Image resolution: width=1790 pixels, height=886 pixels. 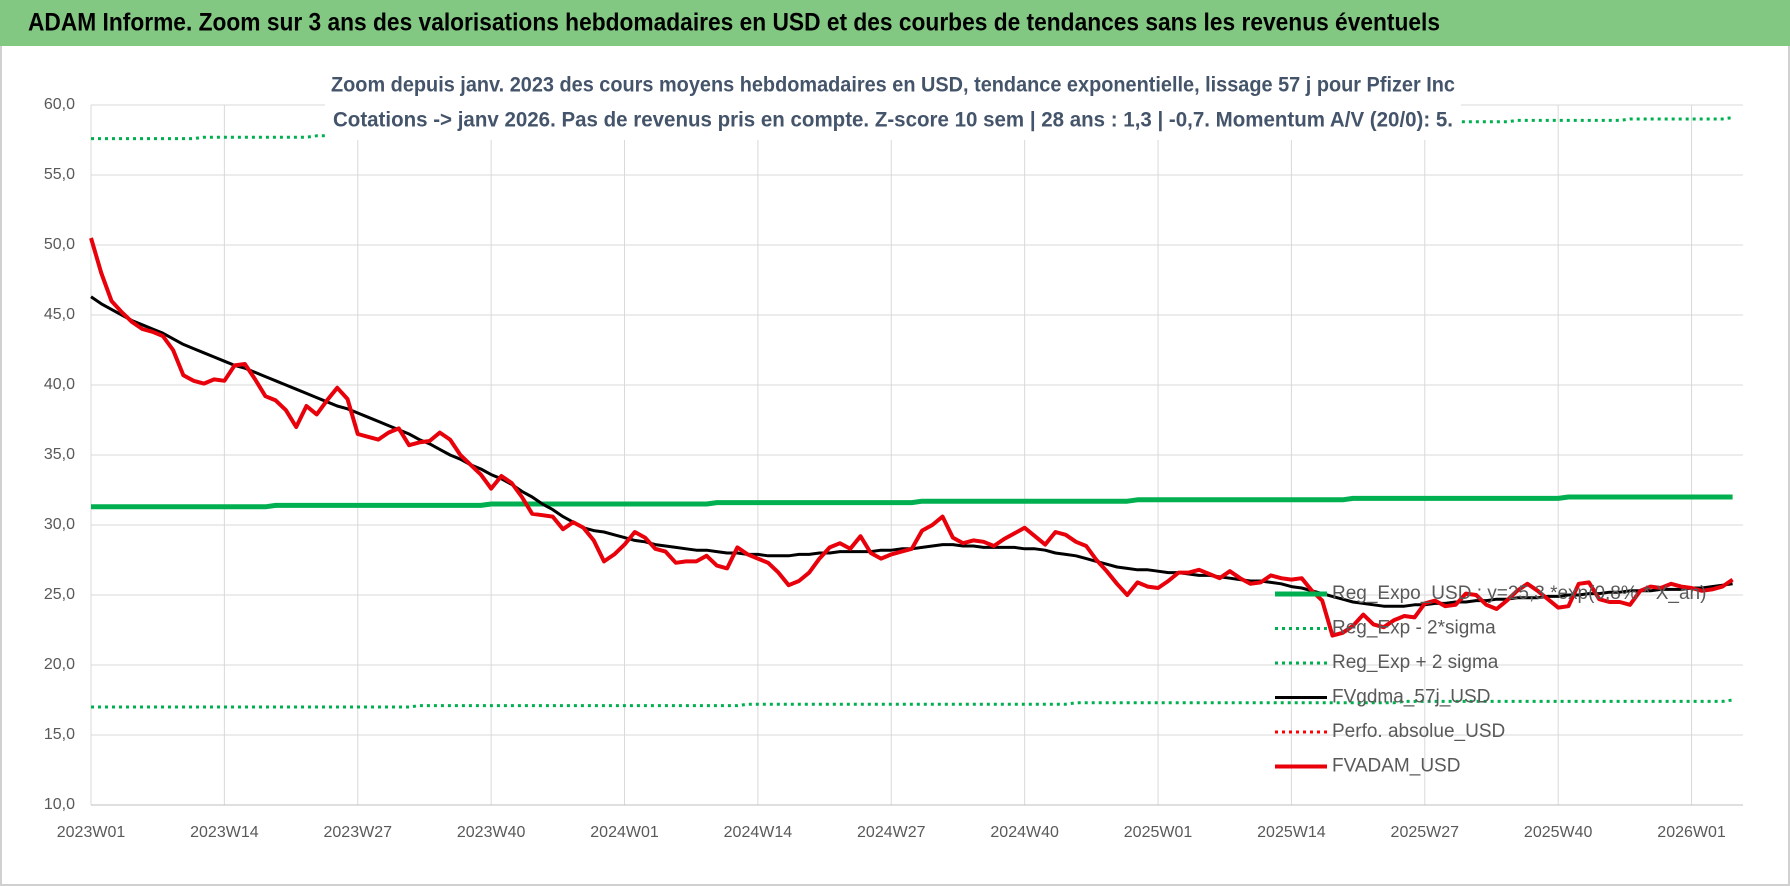 What do you see at coordinates (1291, 832) in the screenshot?
I see `x-tick-label: 2025W14` at bounding box center [1291, 832].